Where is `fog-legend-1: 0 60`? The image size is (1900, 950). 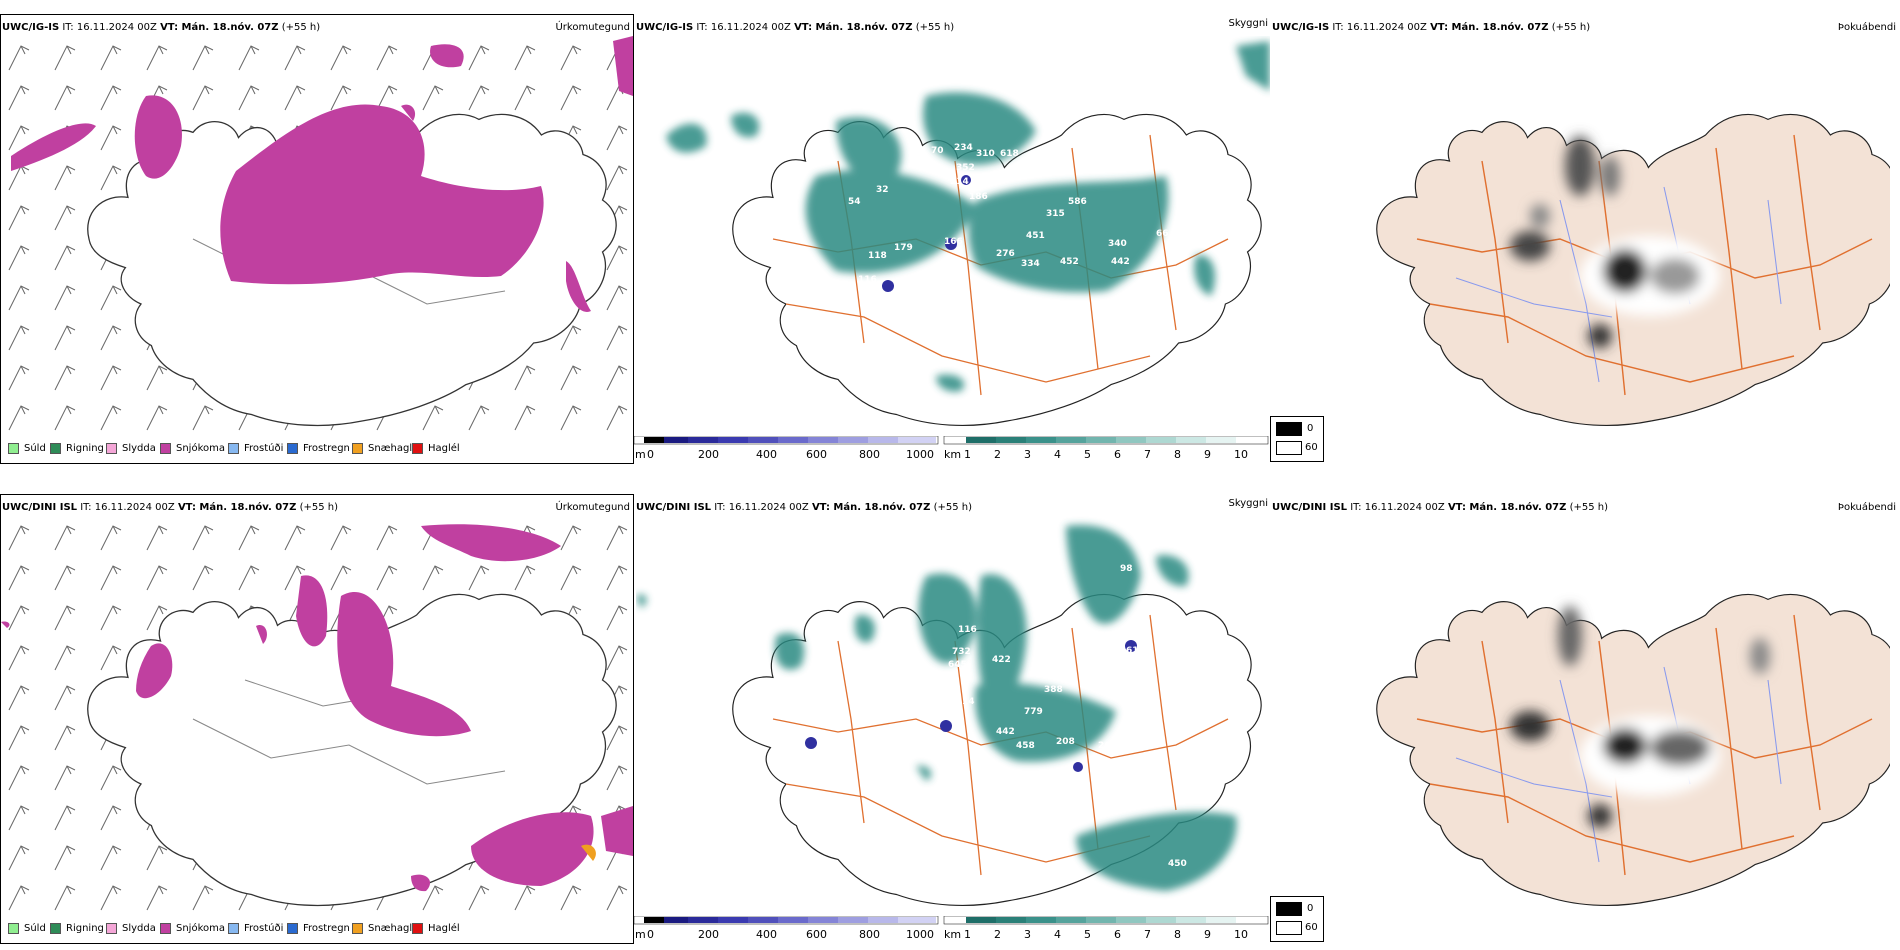 fog-legend-1: 0 60 is located at coordinates (1297, 439).